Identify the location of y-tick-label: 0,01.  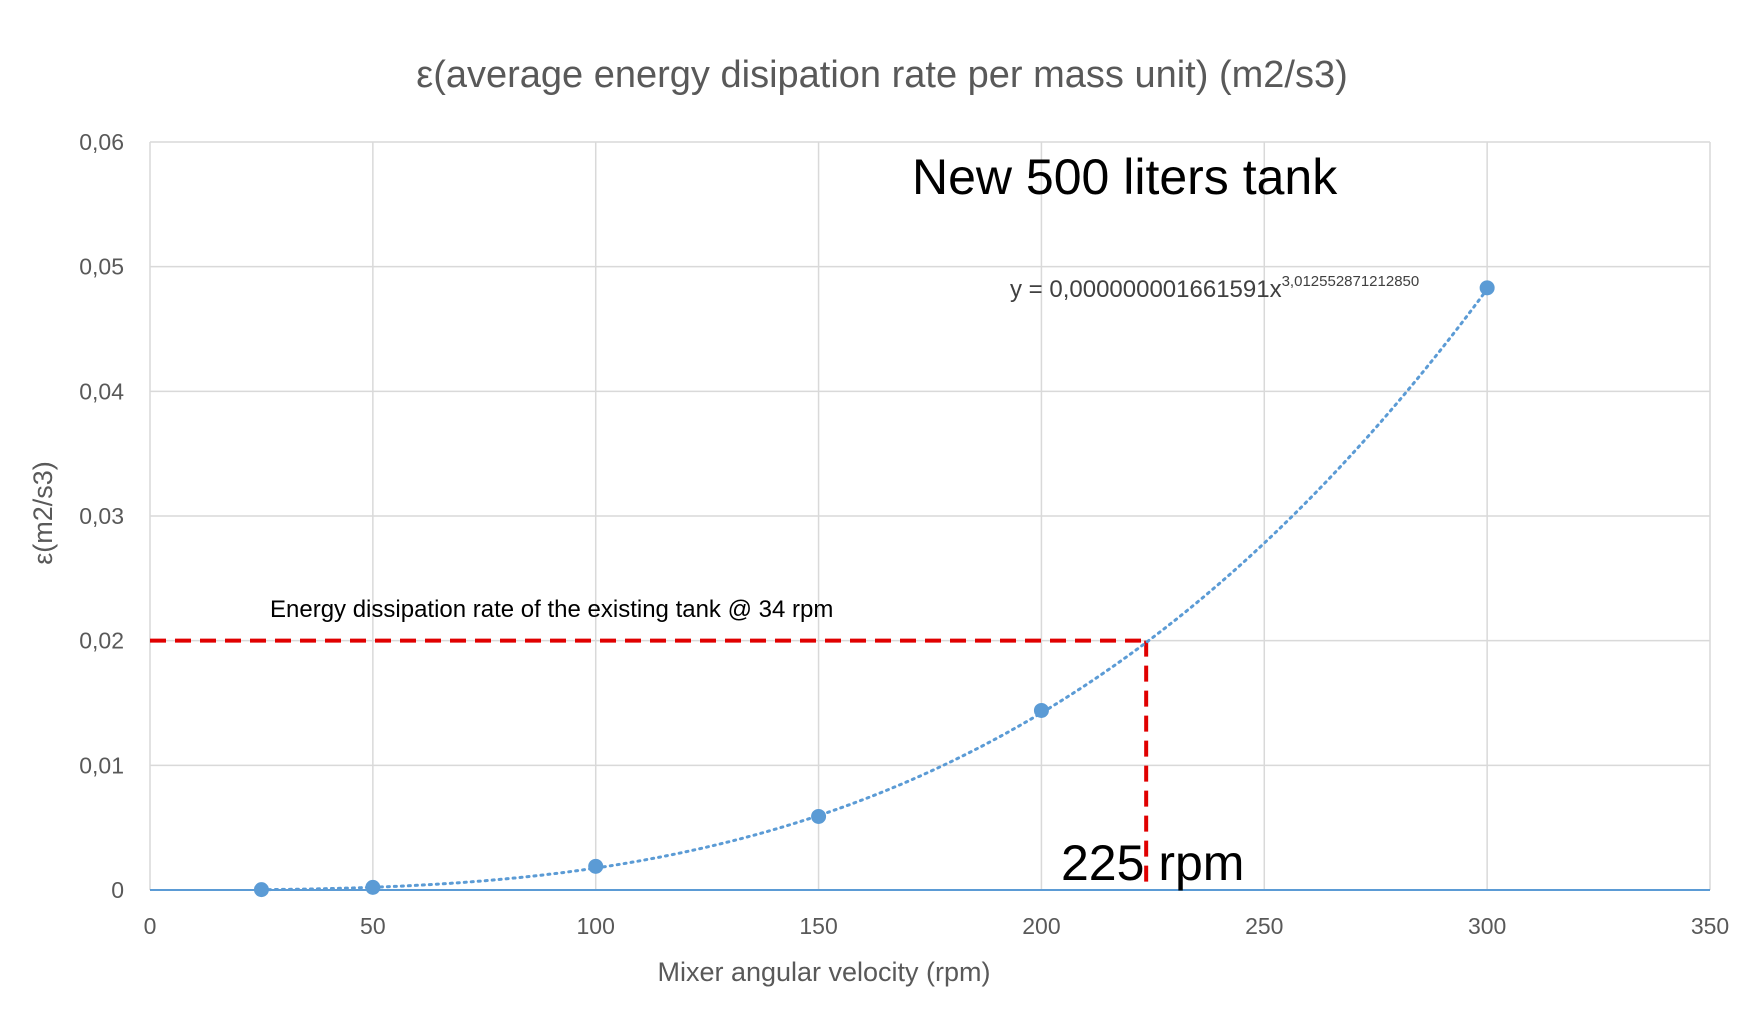
(101, 765).